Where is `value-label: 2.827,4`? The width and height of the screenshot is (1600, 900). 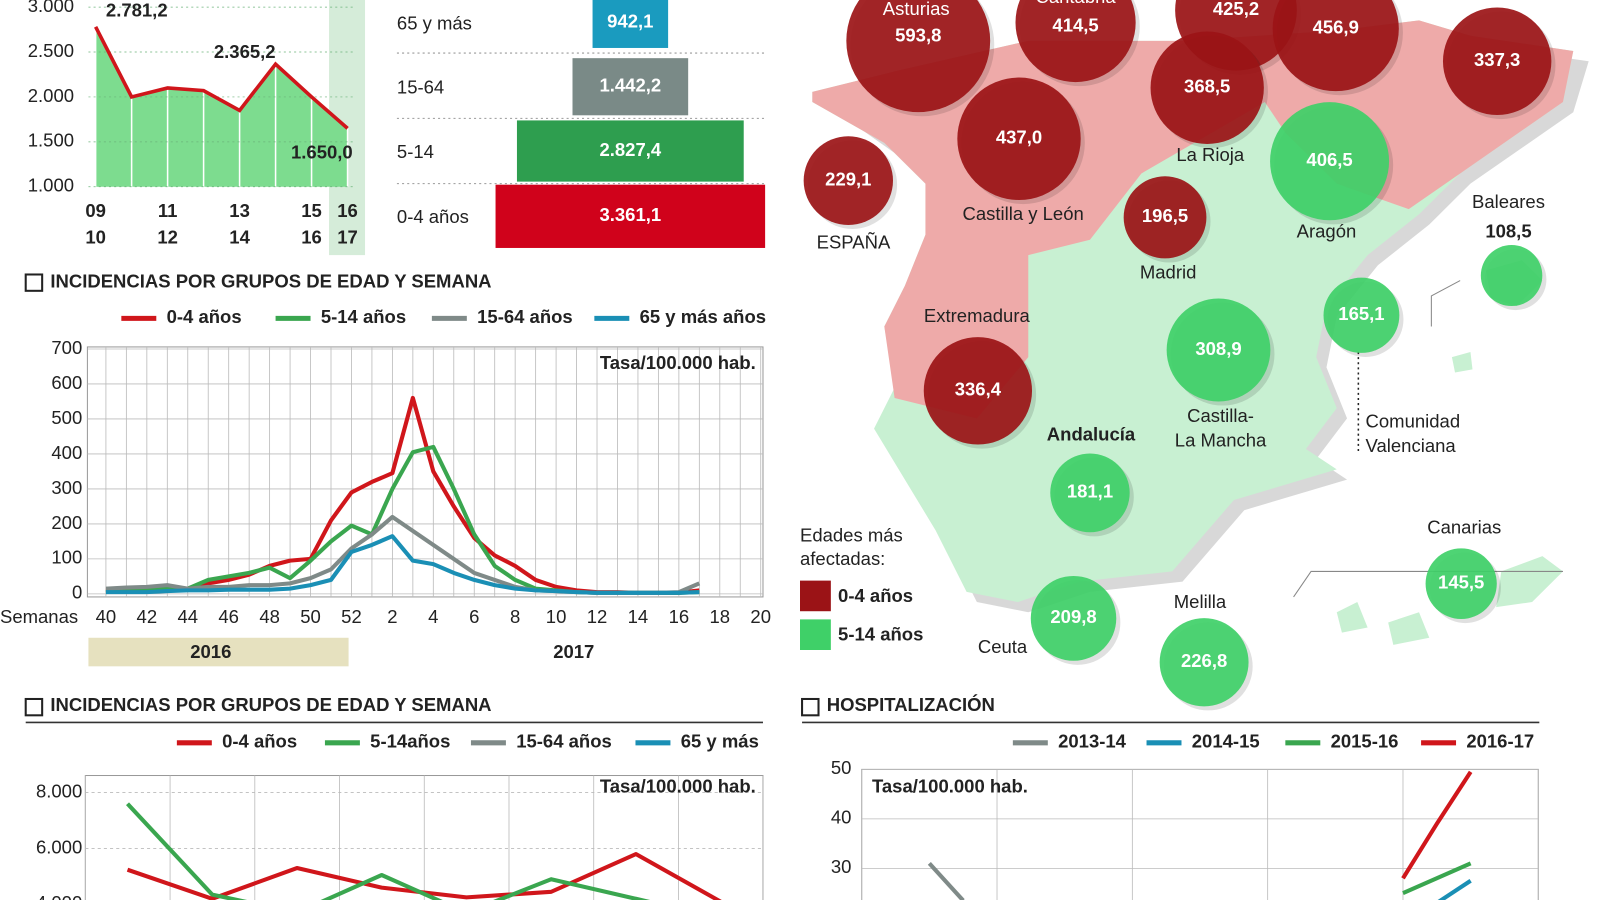
value-label: 2.827,4 is located at coordinates (630, 149).